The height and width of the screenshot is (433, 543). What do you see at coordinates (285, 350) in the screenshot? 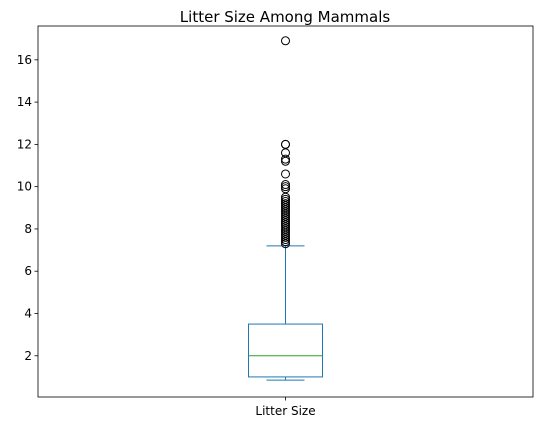
I see `interquartile-box` at bounding box center [285, 350].